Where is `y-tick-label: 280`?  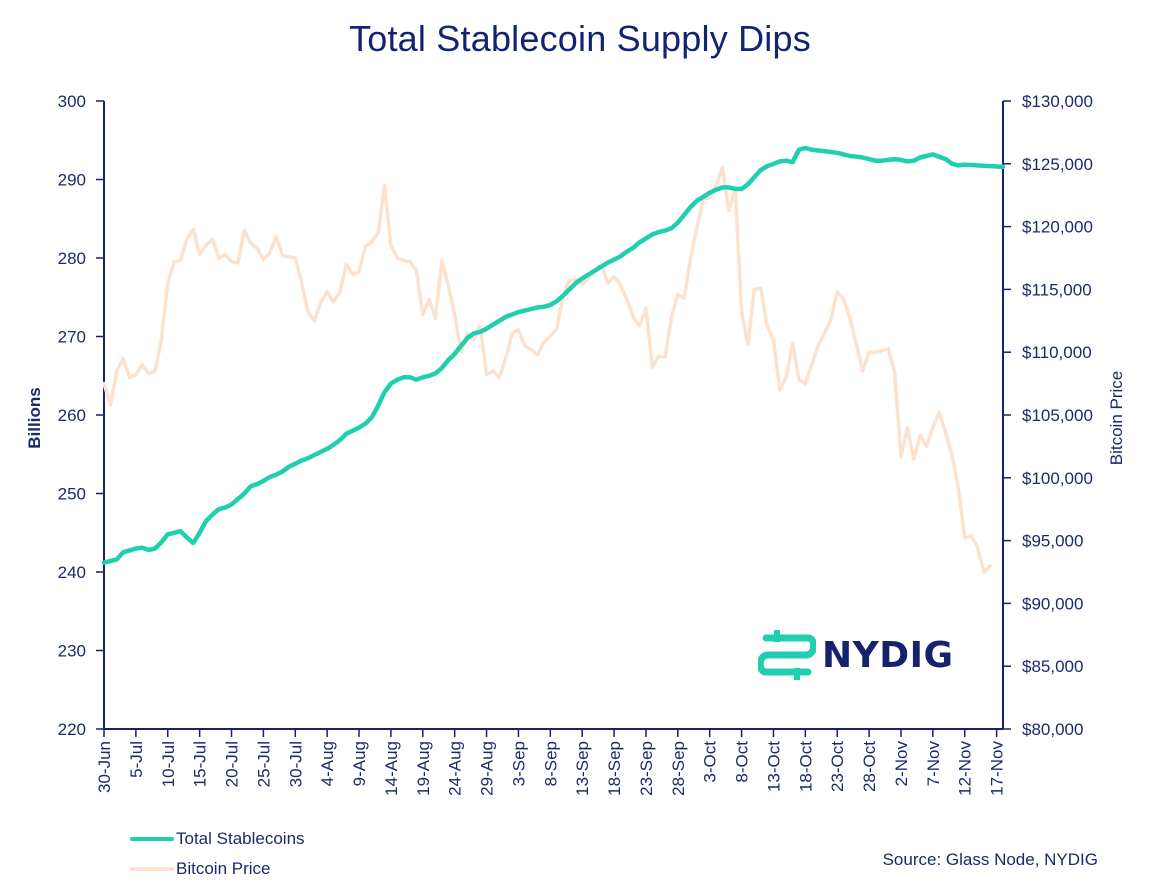
y-tick-label: 280 is located at coordinates (72, 258).